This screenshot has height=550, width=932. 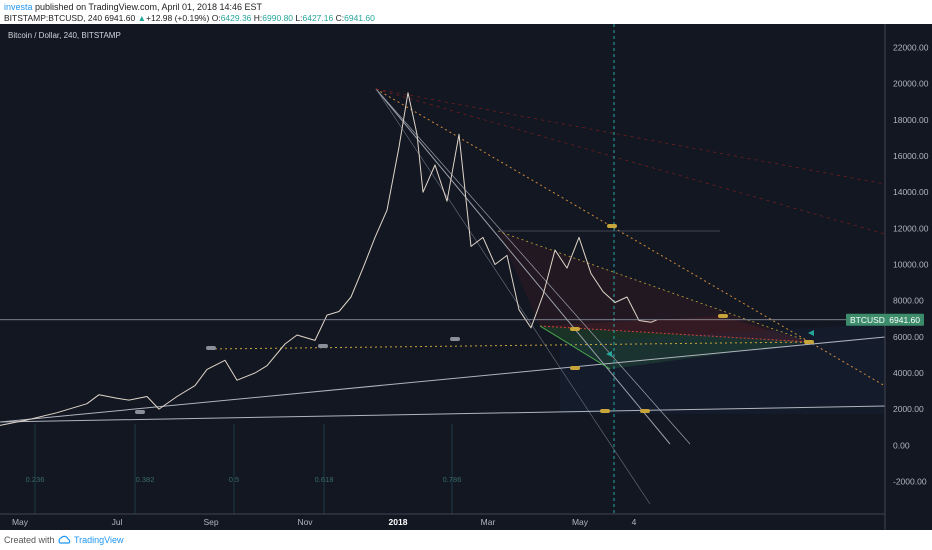 What do you see at coordinates (510, 345) in the screenshot?
I see `support-dotted-line` at bounding box center [510, 345].